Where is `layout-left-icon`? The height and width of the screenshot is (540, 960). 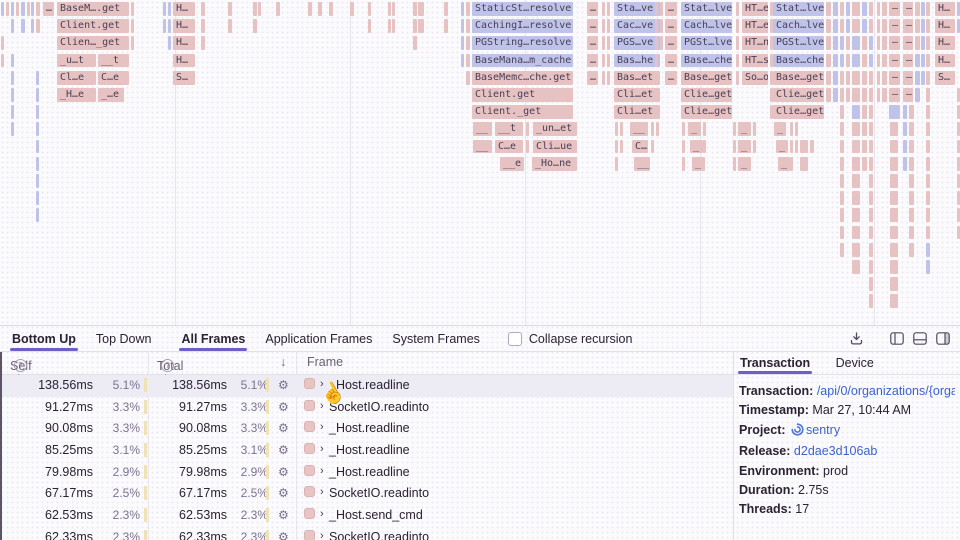 layout-left-icon is located at coordinates (897, 338).